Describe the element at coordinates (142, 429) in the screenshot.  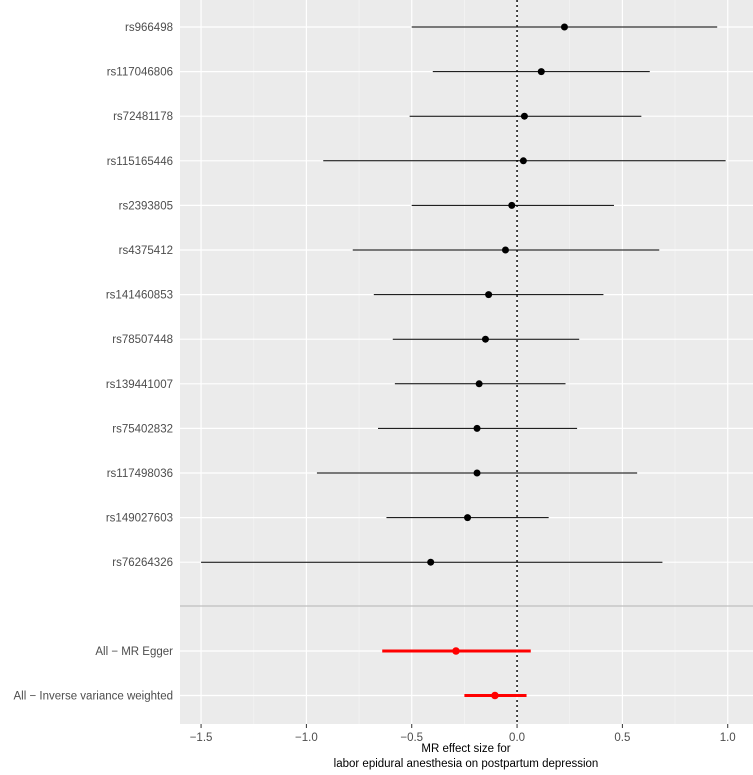
I see `snp-label: rs75402832` at that location.